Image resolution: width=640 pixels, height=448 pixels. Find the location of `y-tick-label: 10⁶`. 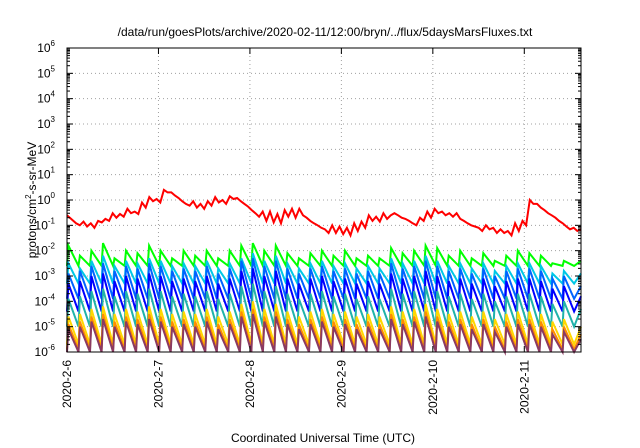

y-tick-label: 10⁶ is located at coordinates (46, 47).